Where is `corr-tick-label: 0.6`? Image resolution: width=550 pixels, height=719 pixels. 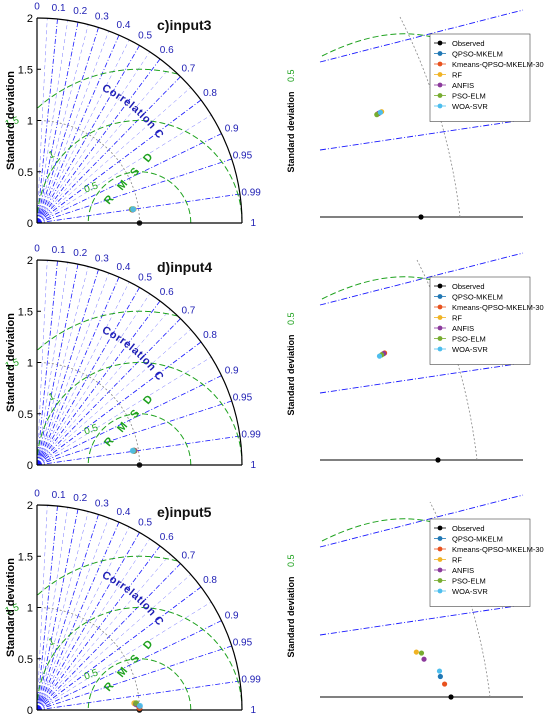 corr-tick-label: 0.6 is located at coordinates (167, 50).